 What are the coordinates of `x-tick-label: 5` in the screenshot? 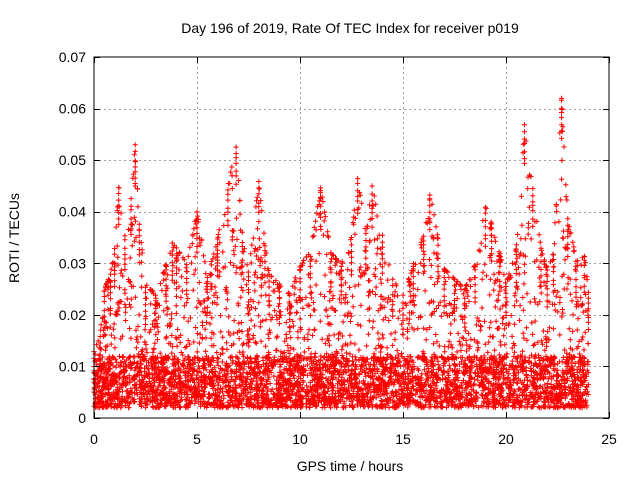 It's located at (197, 439).